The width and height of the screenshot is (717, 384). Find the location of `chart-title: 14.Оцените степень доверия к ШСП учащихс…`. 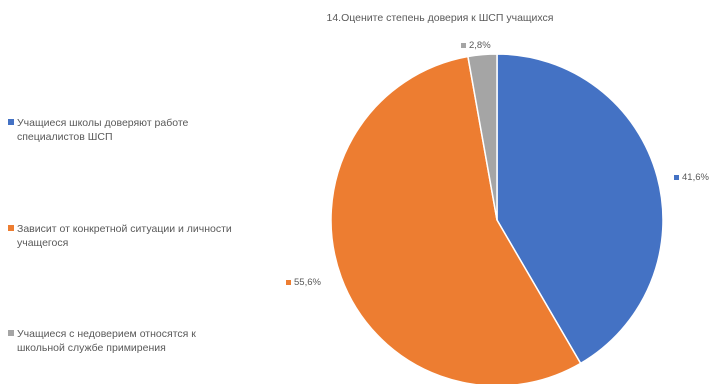

chart-title: 14.Оцените степень доверия к ШСП учащихс… is located at coordinates (440, 18).